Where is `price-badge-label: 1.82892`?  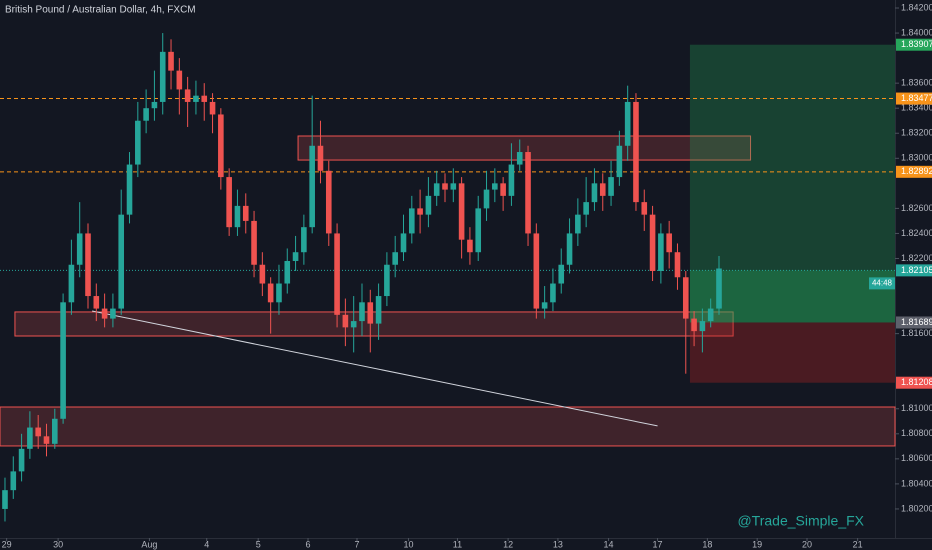
price-badge-label: 1.82892 is located at coordinates (916, 171).